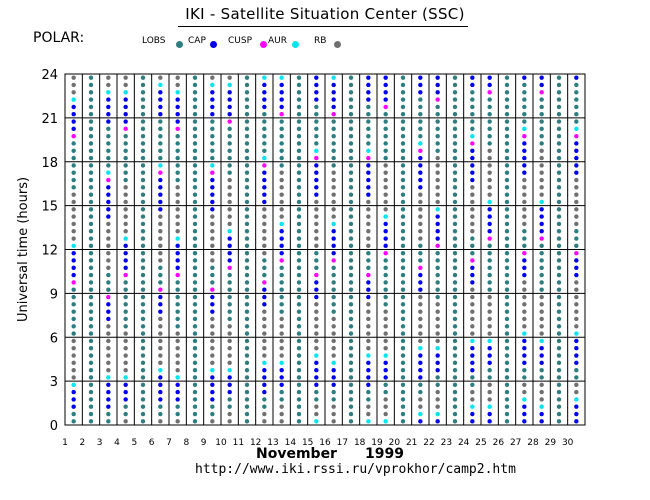 This screenshot has width=650, height=500. I want to click on y-tick-label: 24, so click(49, 75).